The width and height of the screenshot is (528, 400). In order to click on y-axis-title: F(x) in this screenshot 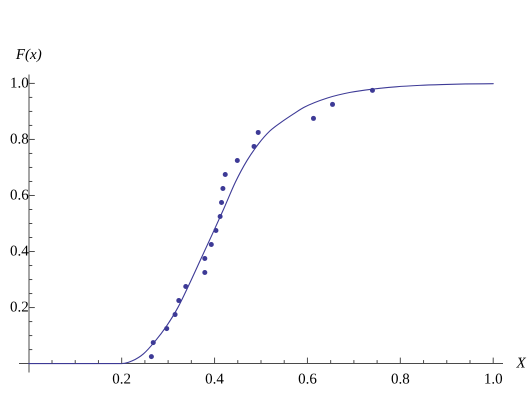, I will do `click(28, 55)`.